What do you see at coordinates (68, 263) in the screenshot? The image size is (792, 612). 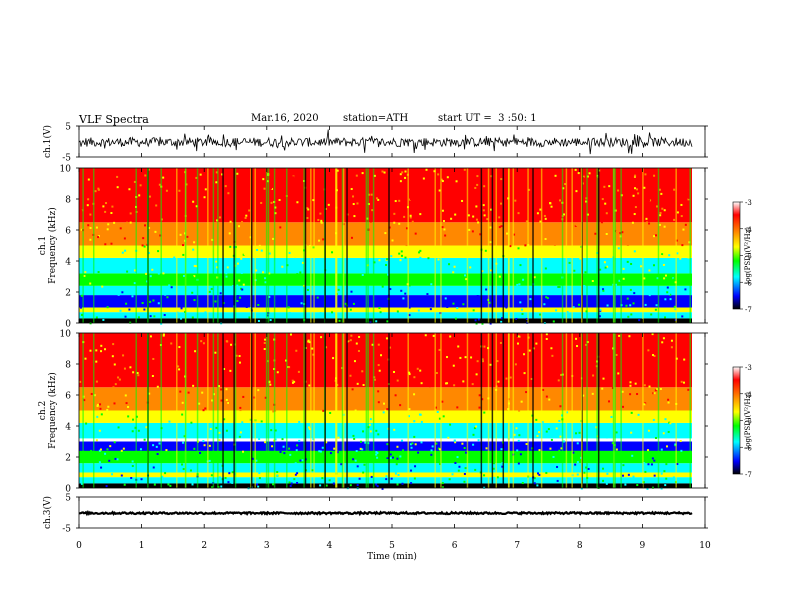 I see `y-tick-label: 4` at bounding box center [68, 263].